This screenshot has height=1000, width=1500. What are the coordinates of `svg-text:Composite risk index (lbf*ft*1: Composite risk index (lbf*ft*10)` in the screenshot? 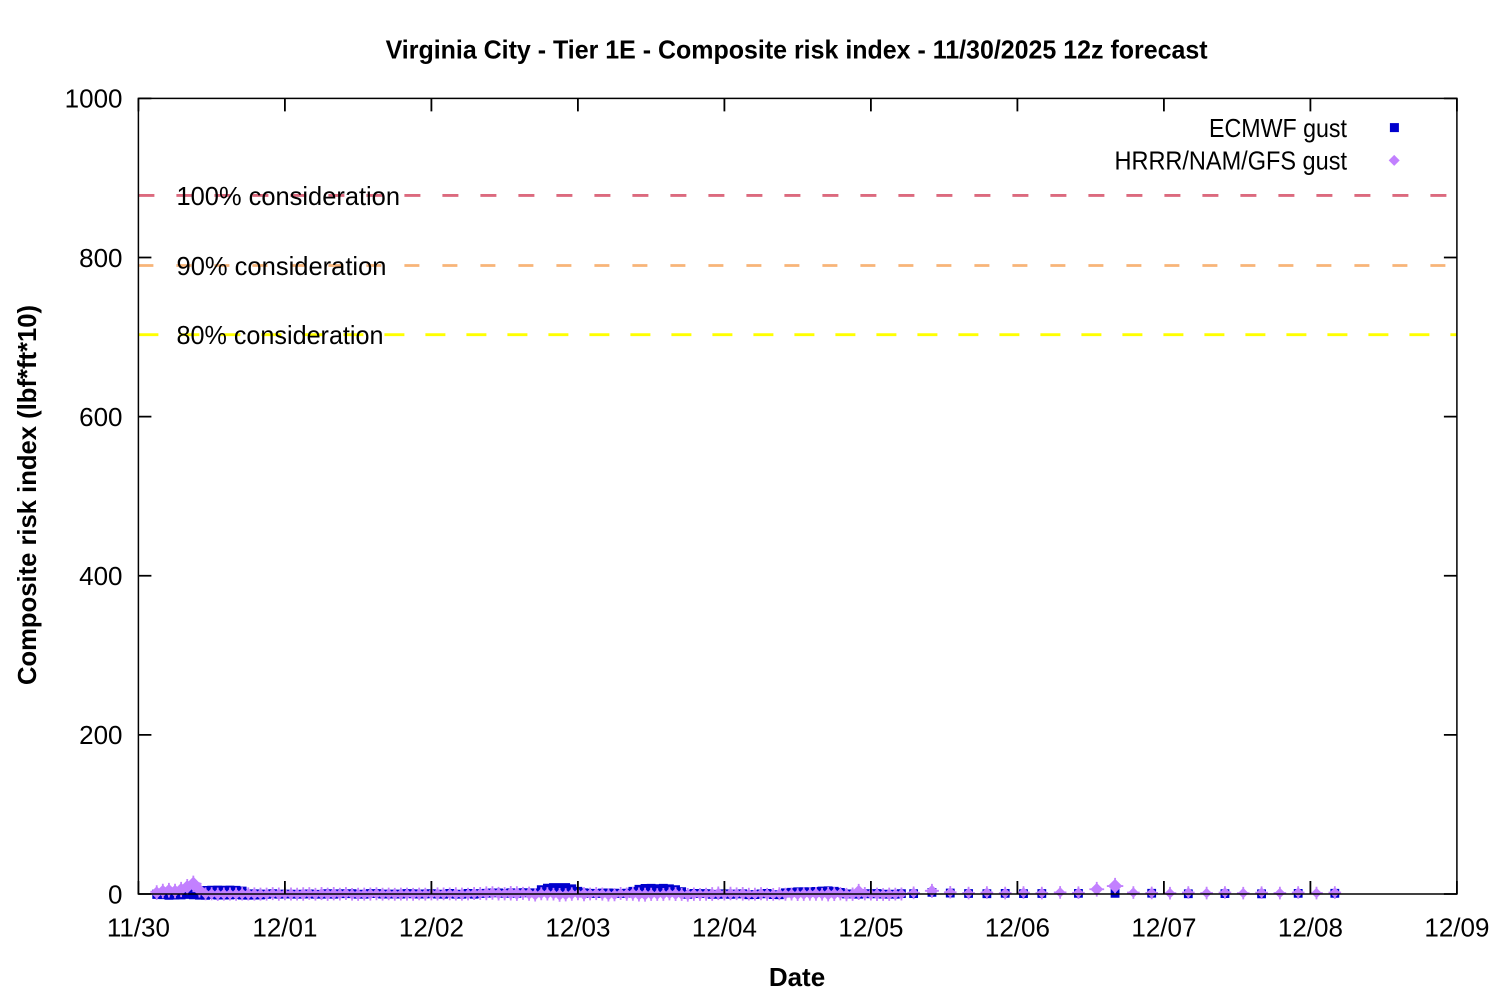 It's located at (27, 495).